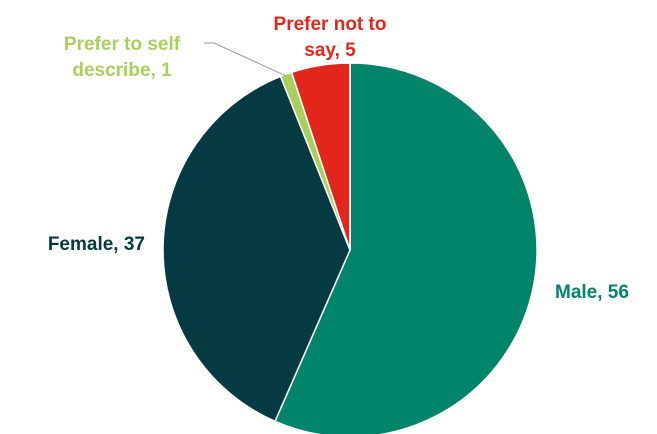  What do you see at coordinates (330, 37) in the screenshot?
I see `data-label-prefer-not-to-say: Prefer not to say, 5` at bounding box center [330, 37].